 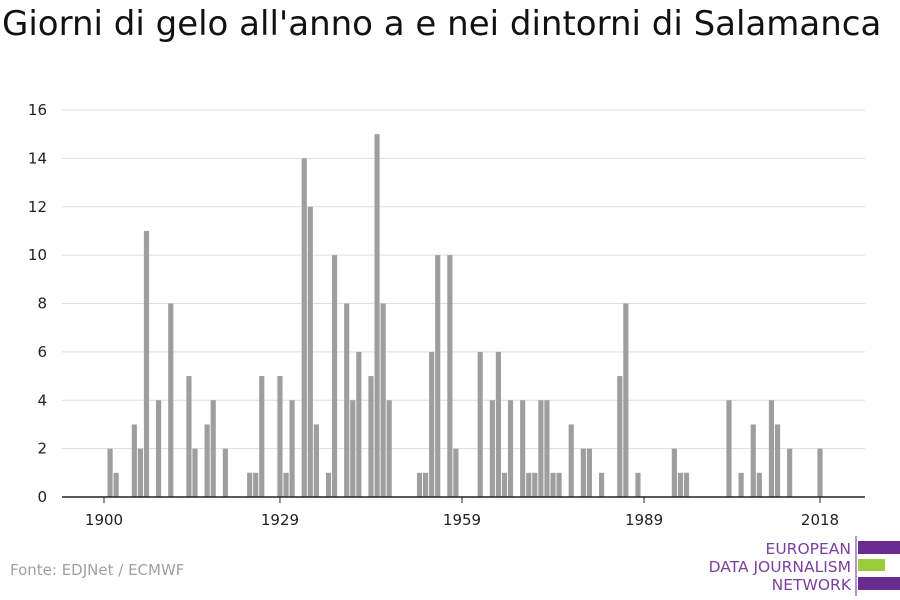 What do you see at coordinates (335, 376) in the screenshot?
I see `bar-1938` at bounding box center [335, 376].